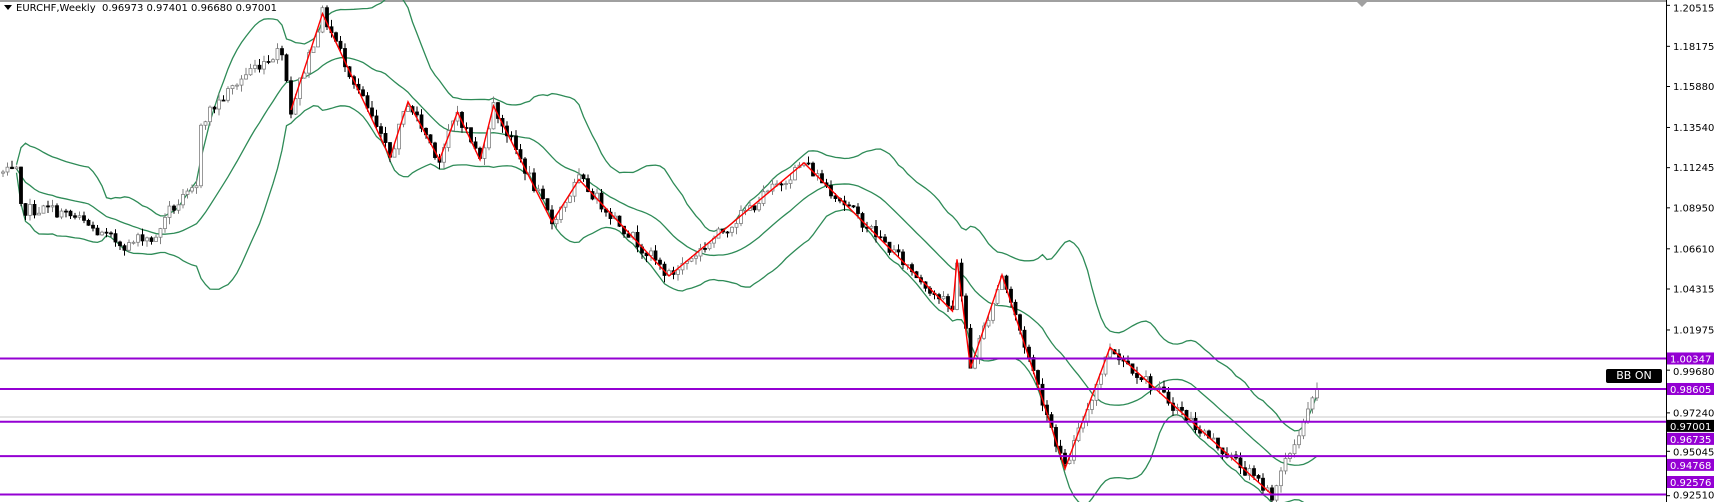 This screenshot has height=502, width=1716. Describe the element at coordinates (1634, 376) in the screenshot. I see `bb-toggle-button: BB ON` at that location.